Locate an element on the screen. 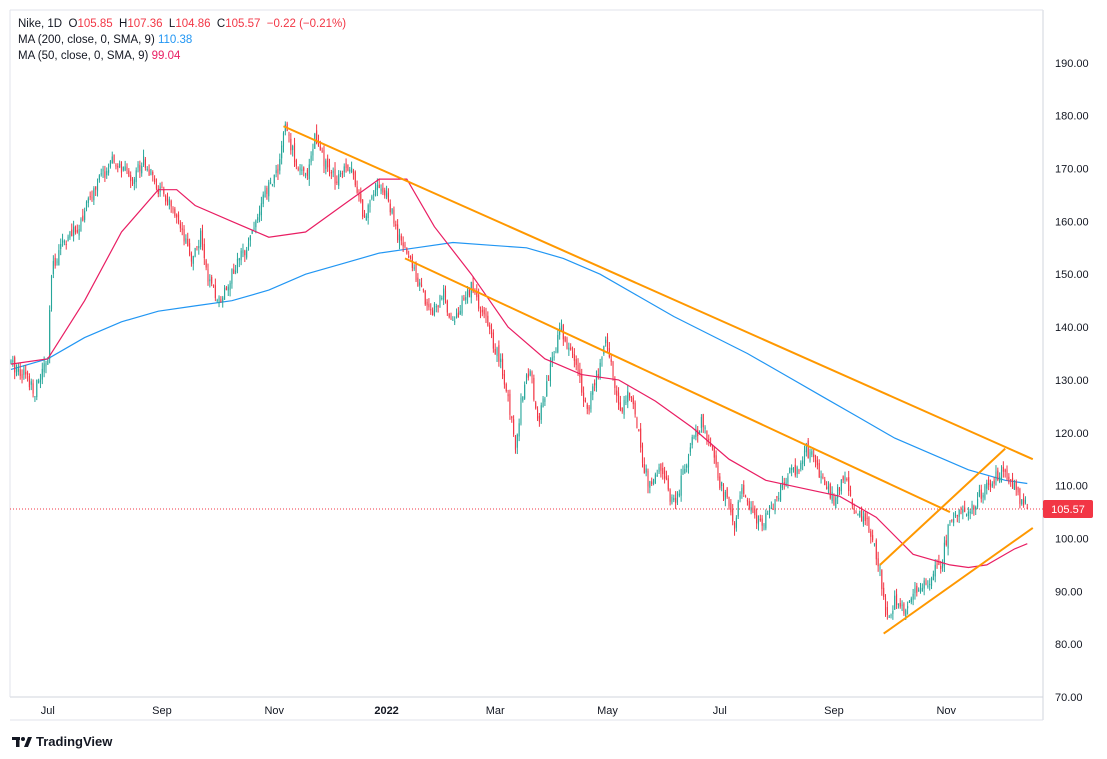  trendline-channel-lower is located at coordinates (958, 581).